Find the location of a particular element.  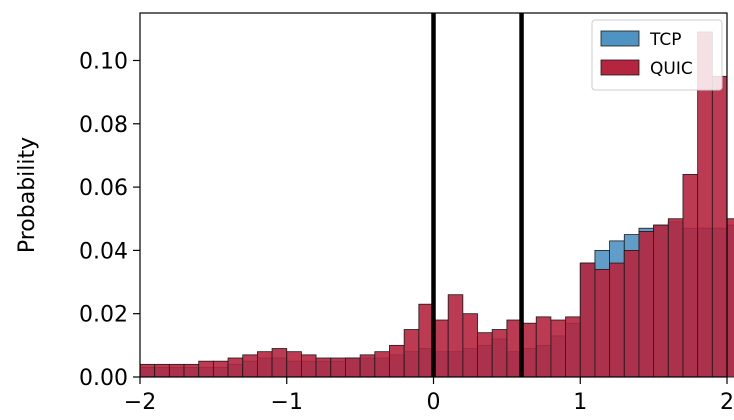

y-axis-label: Probability is located at coordinates (27, 195).